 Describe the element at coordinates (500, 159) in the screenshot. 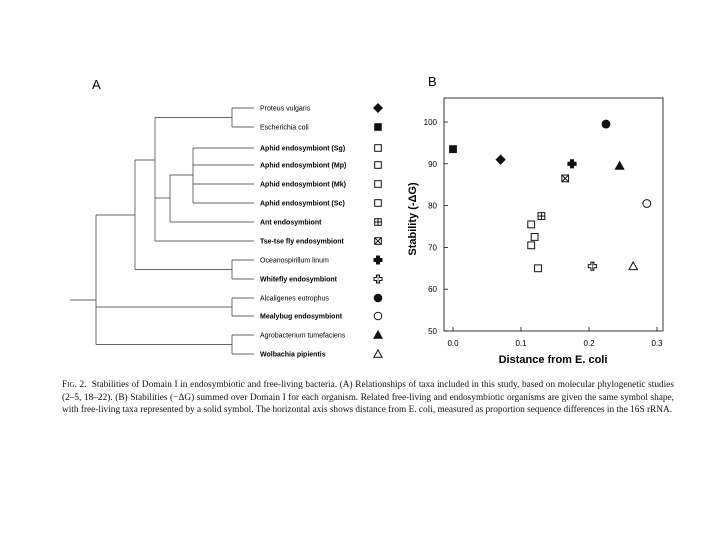

I see `data-point-diamond-filled` at that location.